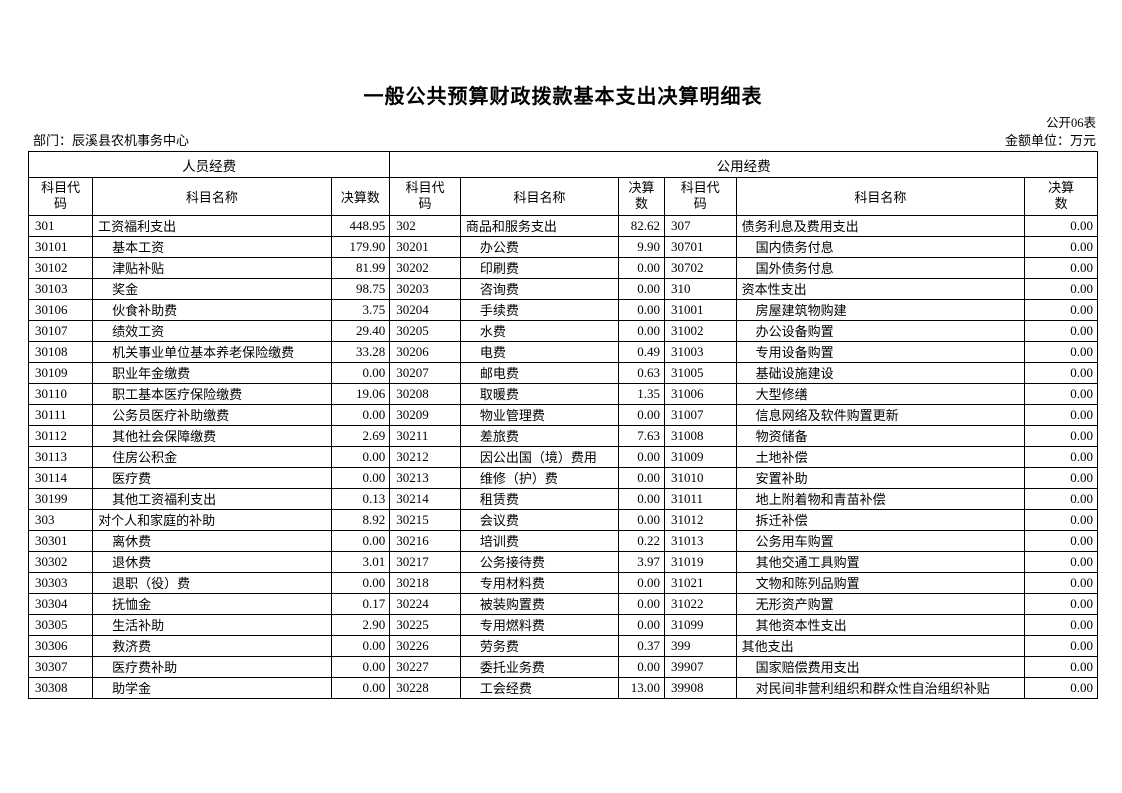 This screenshot has height=793, width=1122. What do you see at coordinates (539, 624) in the screenshot?
I see `subject-name-cell: 专用燃料费` at bounding box center [539, 624].